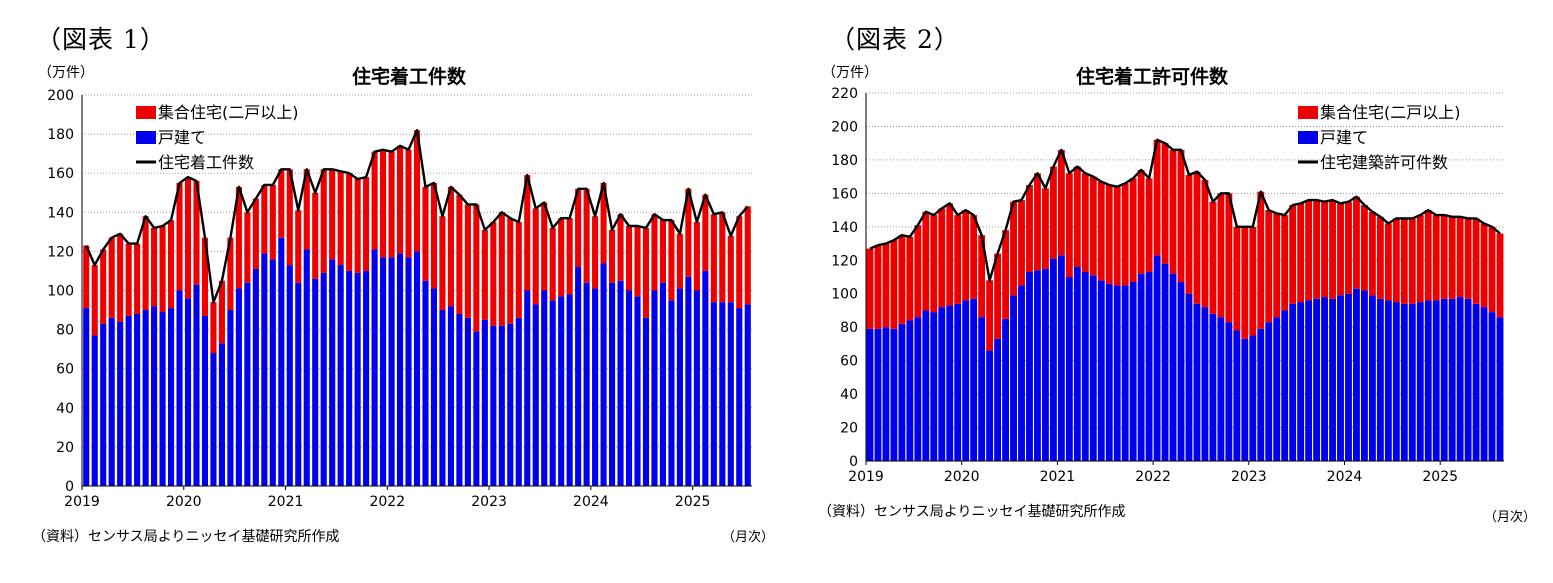 The width and height of the screenshot is (1553, 583). Describe the element at coordinates (844, 261) in the screenshot. I see `y-tick-label: 120` at that location.